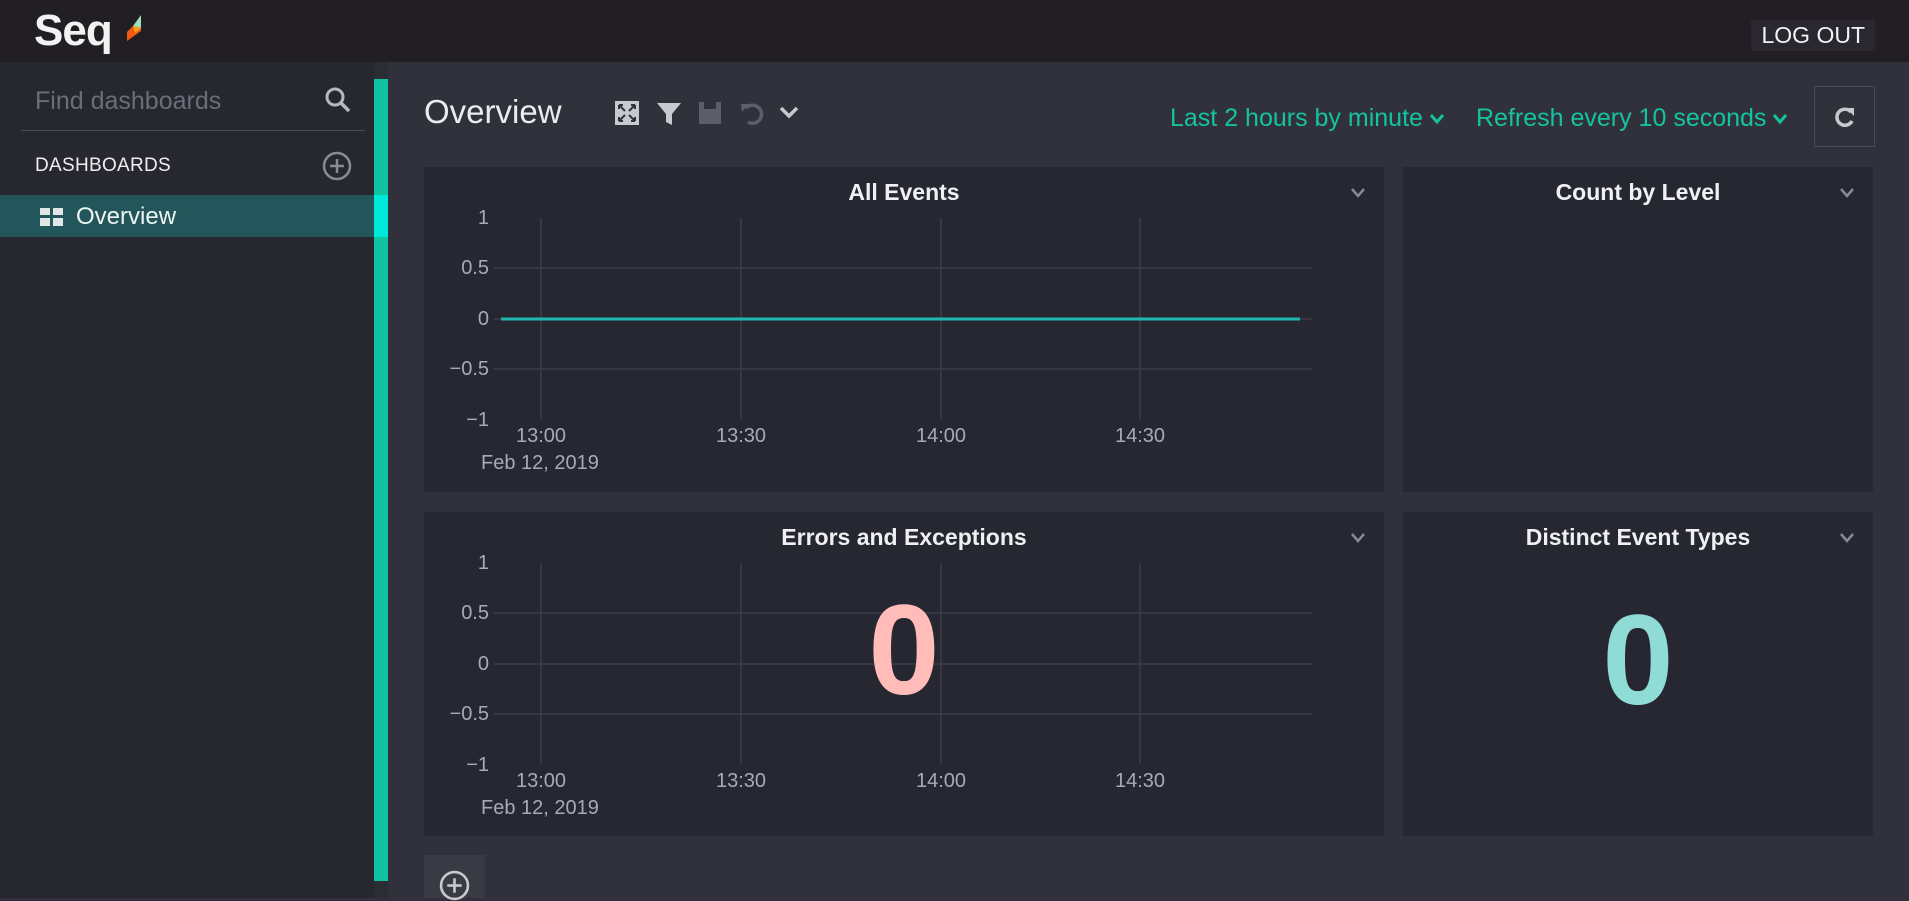 The width and height of the screenshot is (1909, 901). Describe the element at coordinates (1813, 35) in the screenshot. I see `logout-button: LOG OUT` at that location.